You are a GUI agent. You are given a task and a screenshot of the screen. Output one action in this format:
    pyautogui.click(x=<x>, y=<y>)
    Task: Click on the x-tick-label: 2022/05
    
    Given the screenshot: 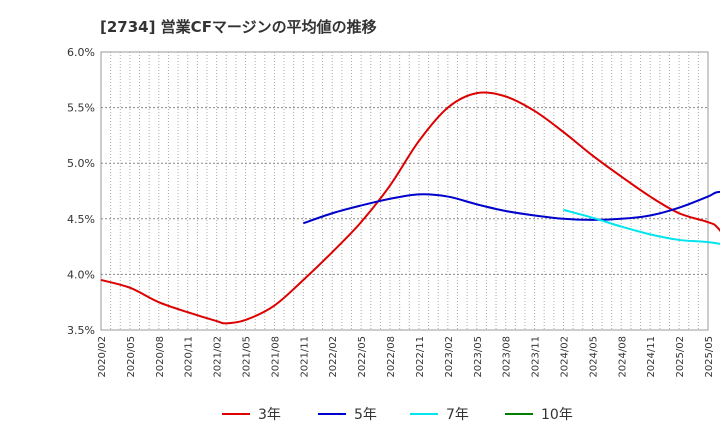 What is the action you would take?
    pyautogui.click(x=362, y=357)
    